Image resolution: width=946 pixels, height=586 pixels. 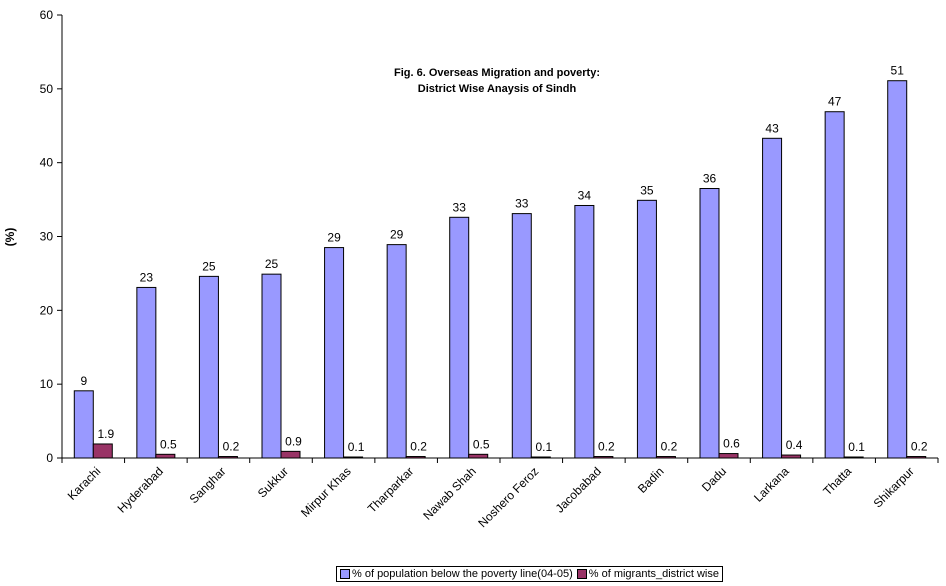 What do you see at coordinates (508, 497) in the screenshot?
I see `x-tick-label: Noshero Feroz` at bounding box center [508, 497].